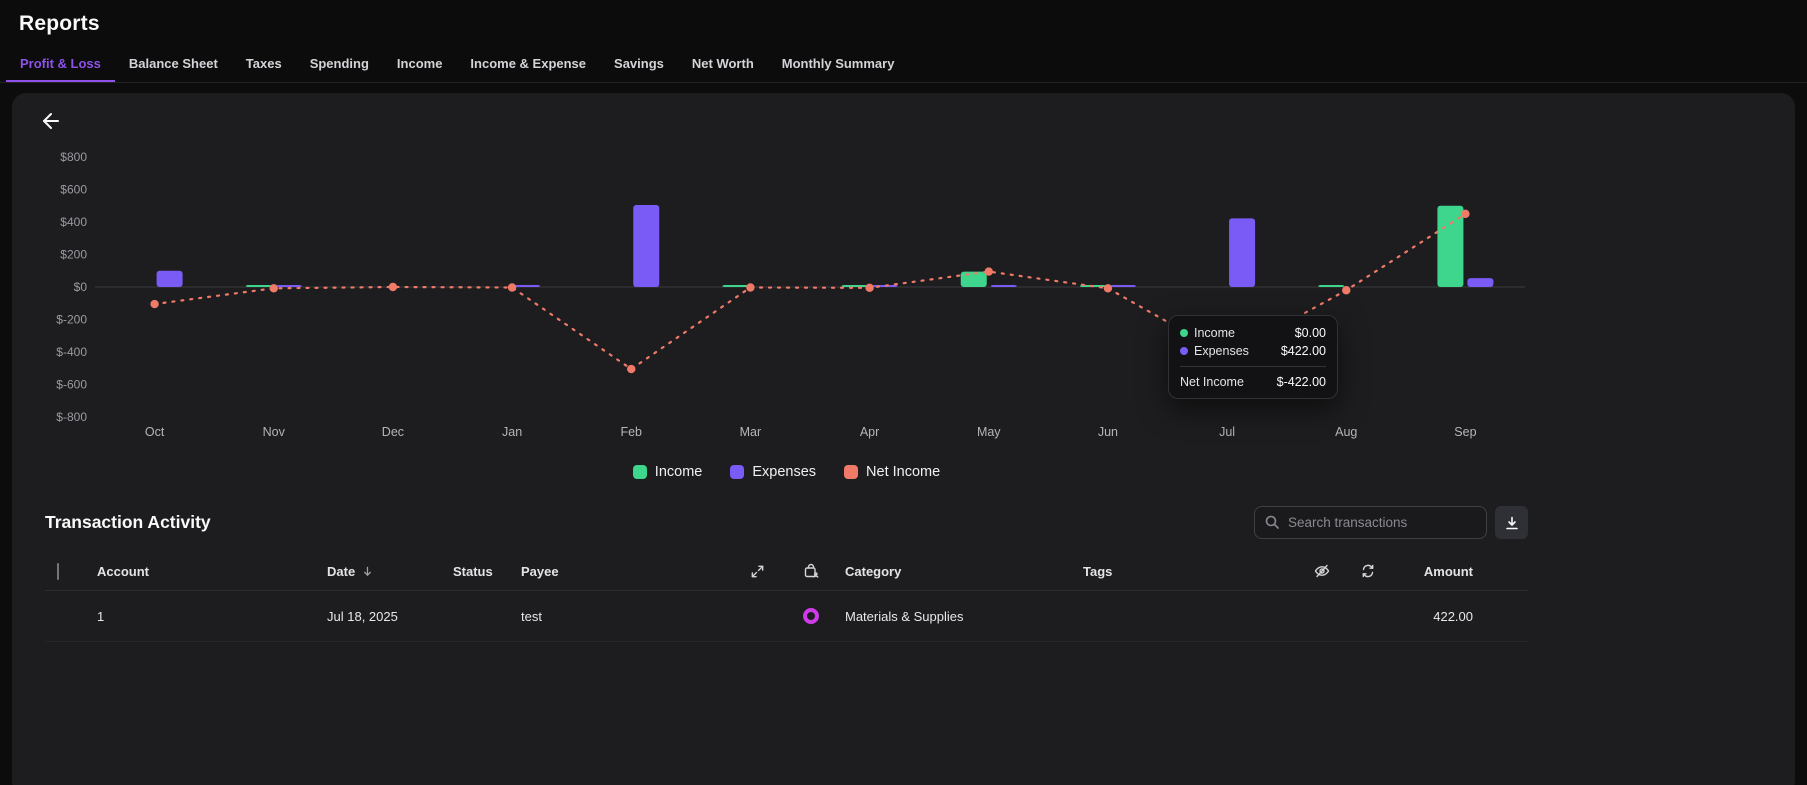 Image resolution: width=1807 pixels, height=785 pixels. What do you see at coordinates (1272, 522) in the screenshot?
I see `search-icon` at bounding box center [1272, 522].